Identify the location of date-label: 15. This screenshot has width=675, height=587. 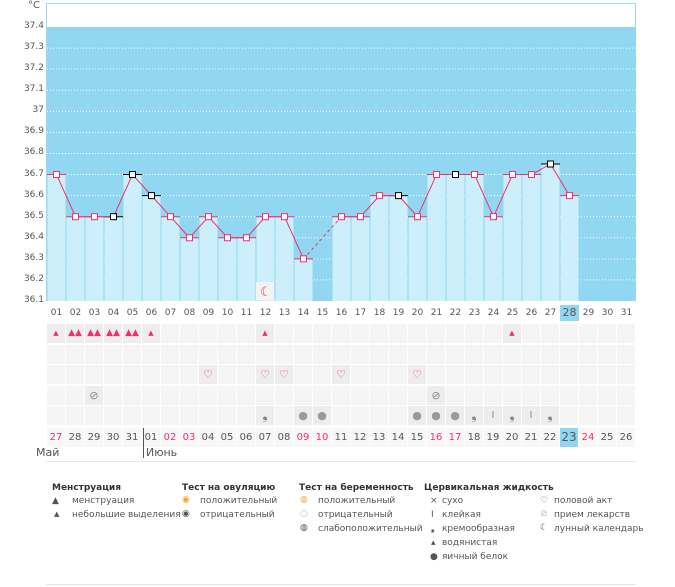
(417, 437).